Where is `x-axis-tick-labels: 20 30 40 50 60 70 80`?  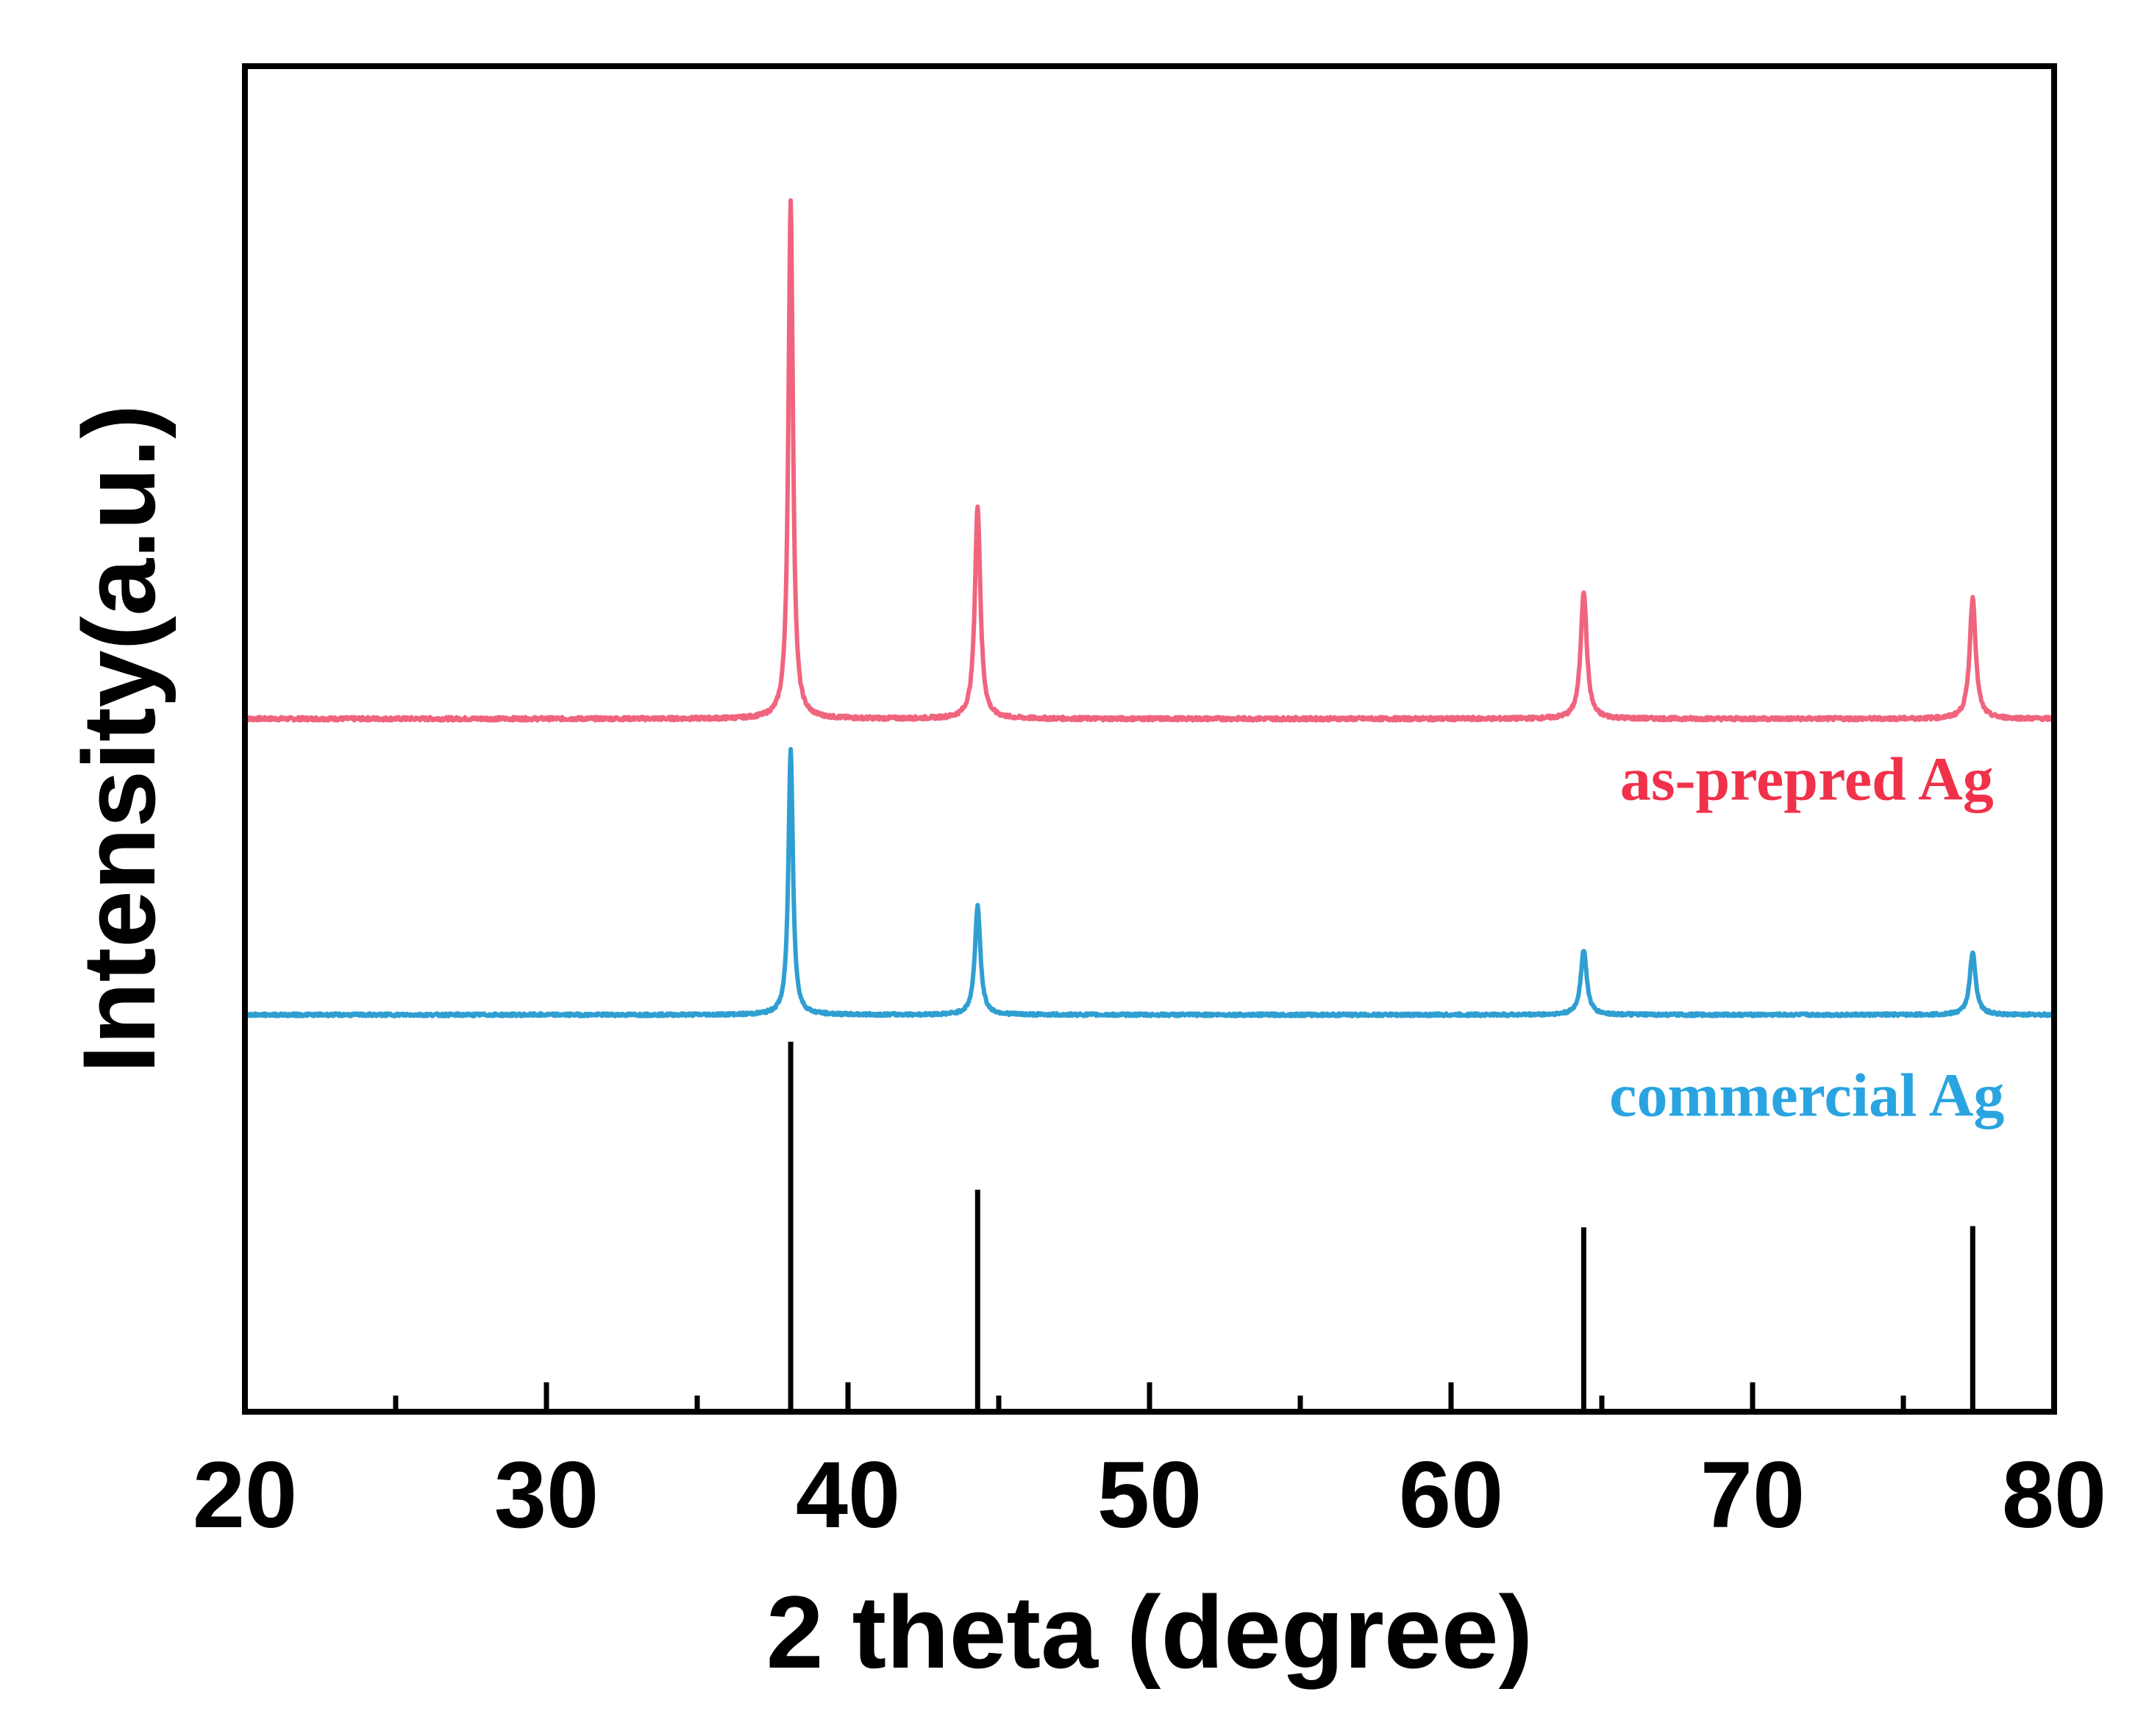 x-axis-tick-labels: 20 30 40 50 60 70 80 is located at coordinates (1149, 1496).